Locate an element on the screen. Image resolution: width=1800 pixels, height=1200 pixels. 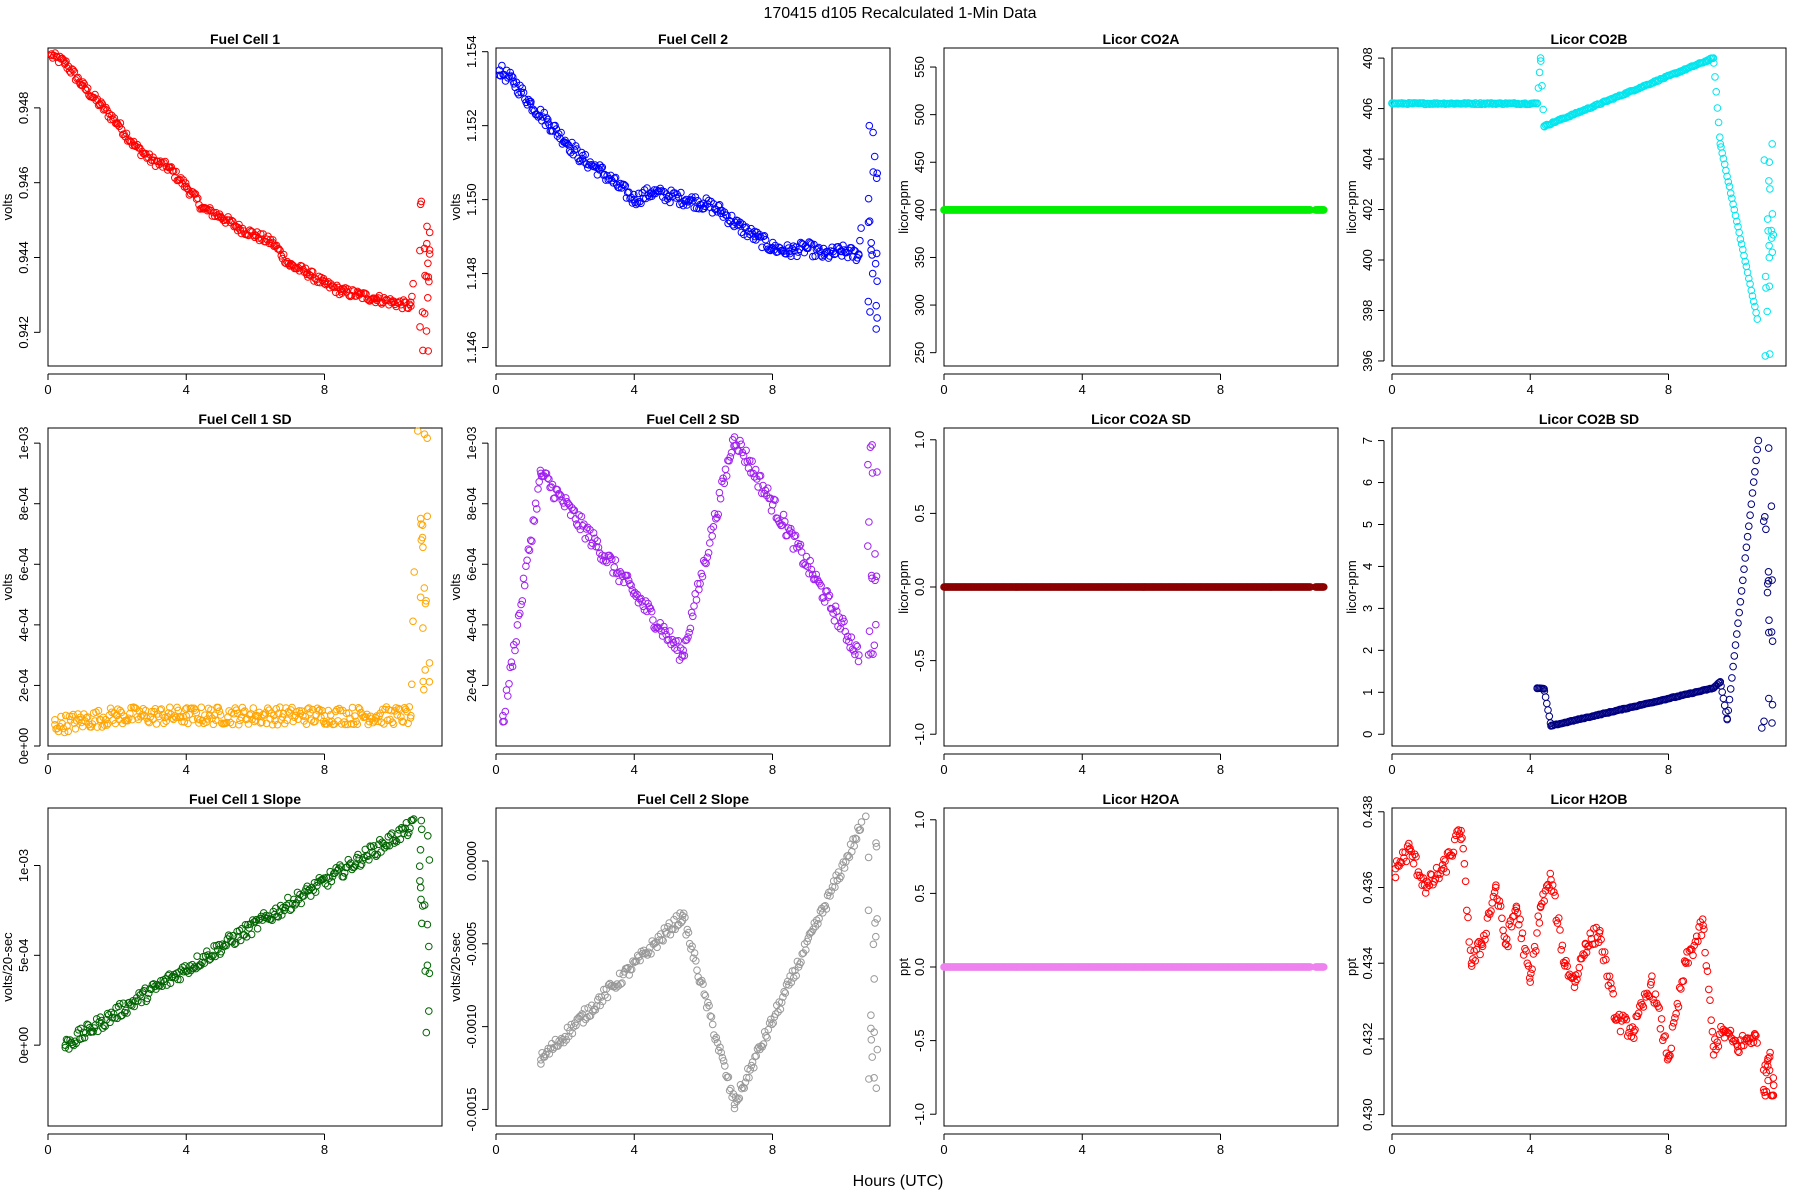
panel-5-xtick-label-1: 4 is located at coordinates (634, 769).